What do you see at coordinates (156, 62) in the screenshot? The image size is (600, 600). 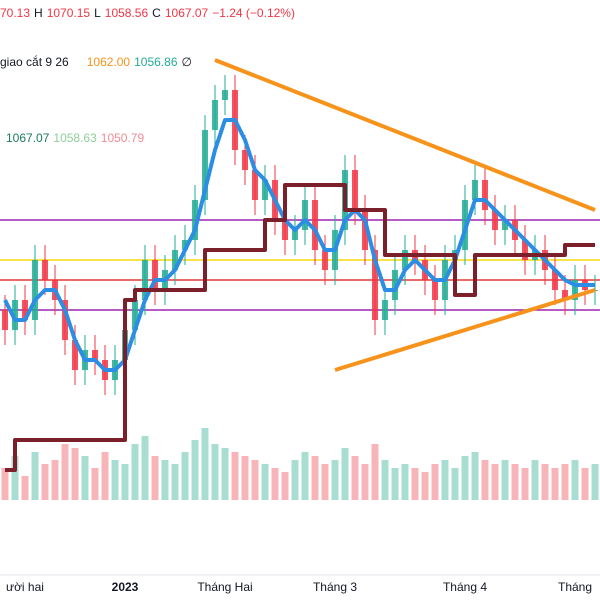 I see `indicator-value: 1056.86` at bounding box center [156, 62].